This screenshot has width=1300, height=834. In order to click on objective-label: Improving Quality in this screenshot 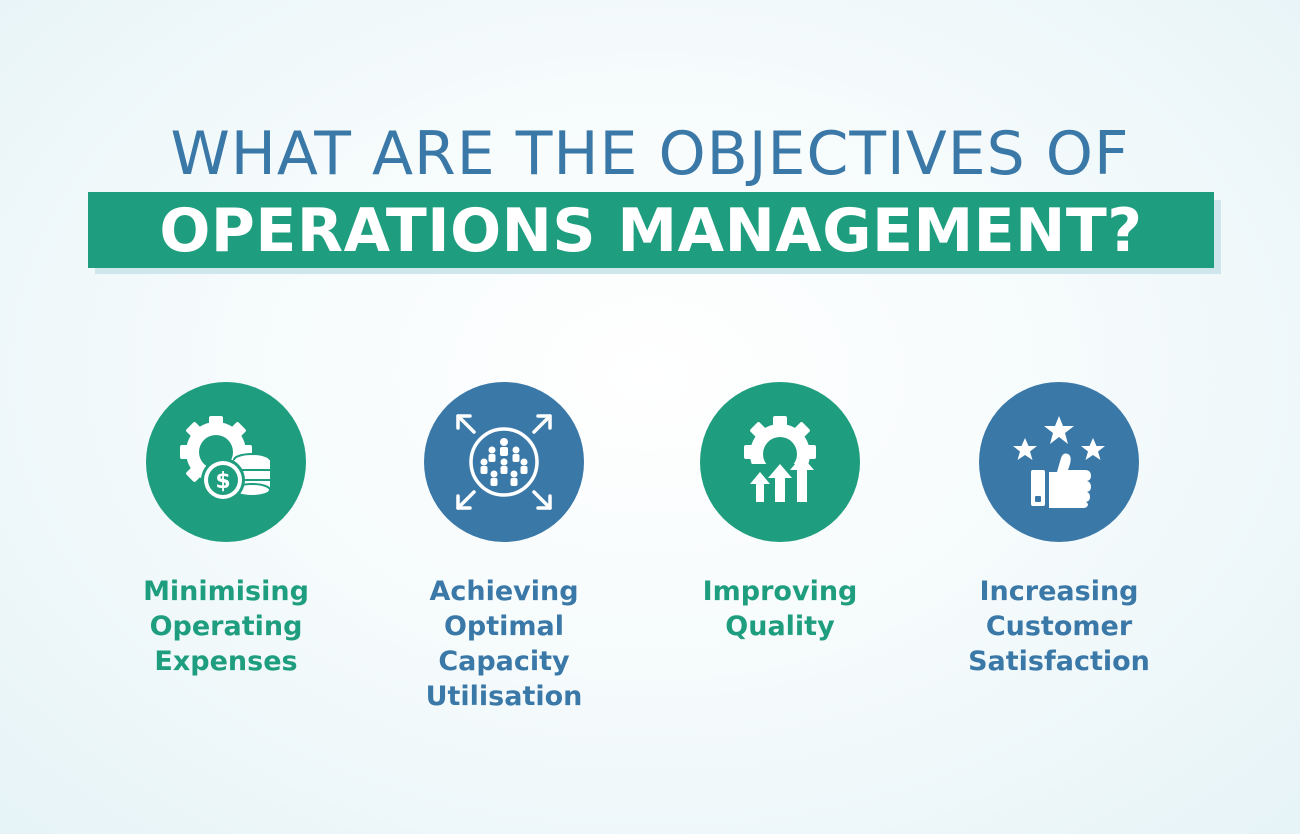, I will do `click(780, 609)`.